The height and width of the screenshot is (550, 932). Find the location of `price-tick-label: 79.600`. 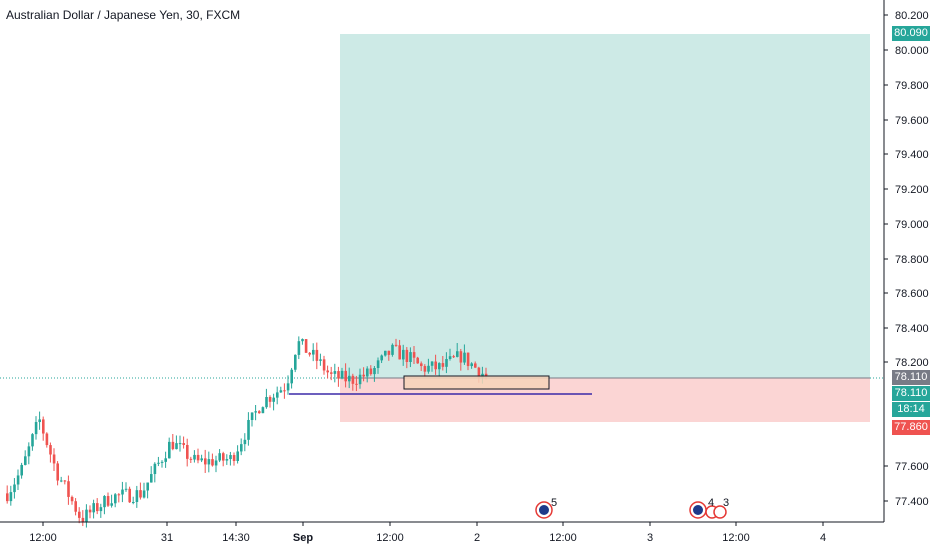

price-tick-label: 79.600 is located at coordinates (912, 121).